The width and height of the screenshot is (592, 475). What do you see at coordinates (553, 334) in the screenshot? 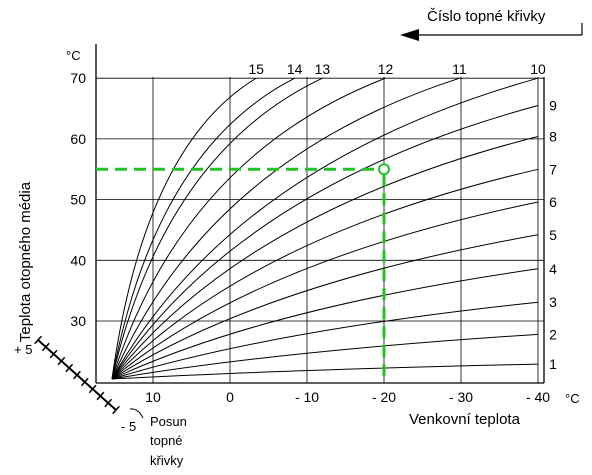
I see `curve-label-2: 2` at bounding box center [553, 334].